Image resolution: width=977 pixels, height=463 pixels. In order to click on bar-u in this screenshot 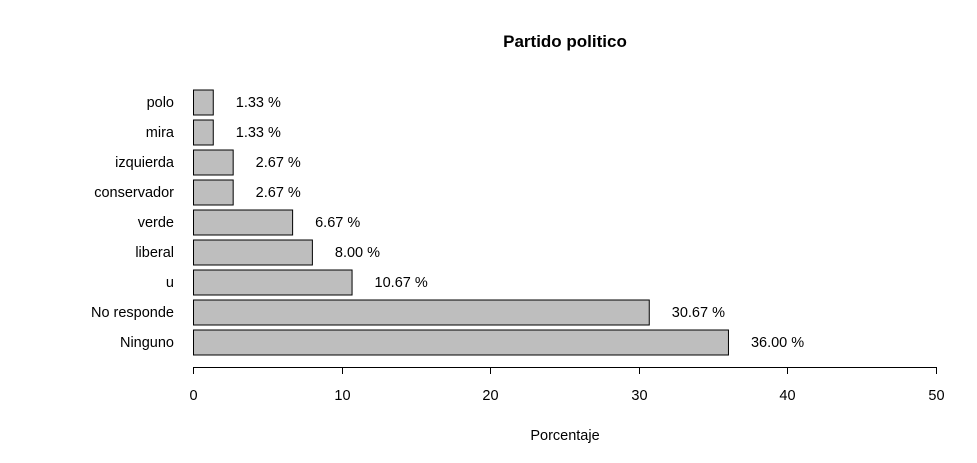, I will do `click(273, 282)`.